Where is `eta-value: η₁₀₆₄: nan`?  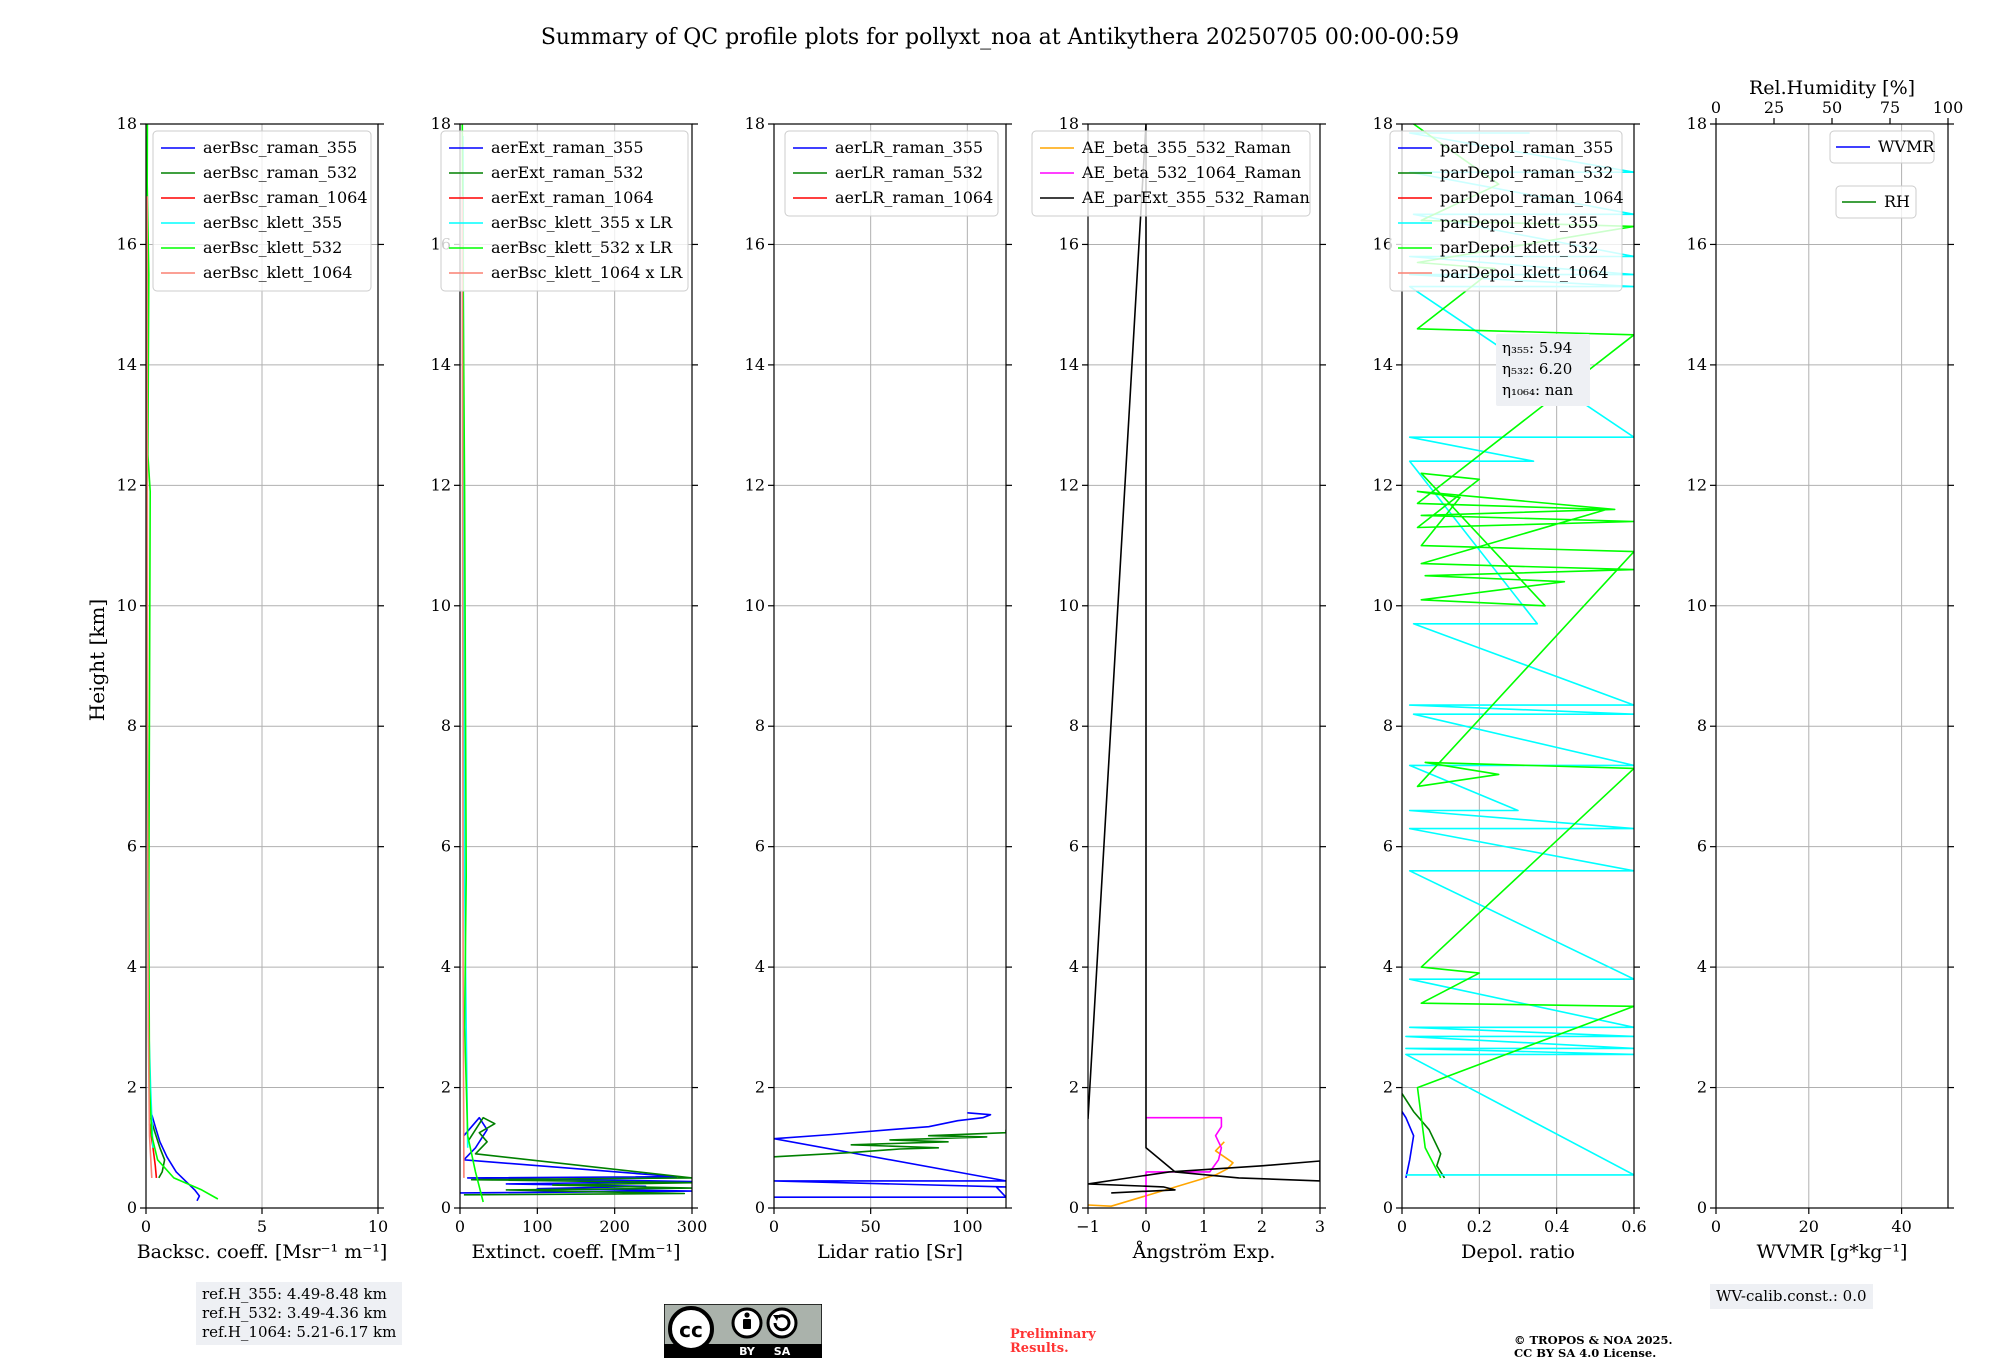
eta-value: η₁₀₆₄: nan is located at coordinates (1537, 390).